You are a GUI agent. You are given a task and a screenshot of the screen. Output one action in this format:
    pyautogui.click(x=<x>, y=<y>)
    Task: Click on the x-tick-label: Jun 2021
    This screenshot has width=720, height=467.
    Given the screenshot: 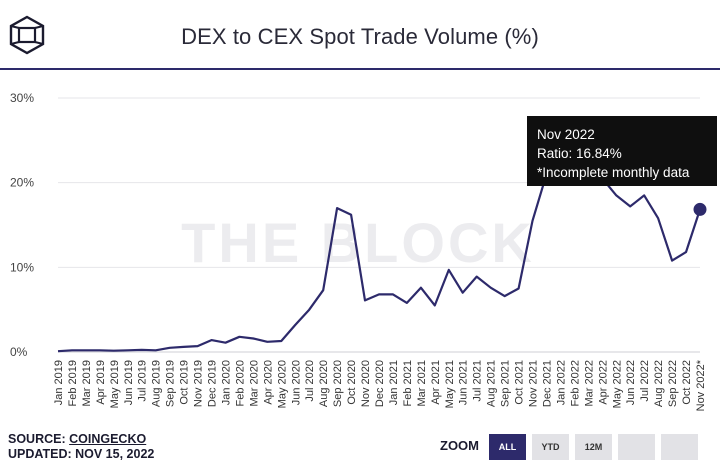 What is the action you would take?
    pyautogui.click(x=464, y=382)
    